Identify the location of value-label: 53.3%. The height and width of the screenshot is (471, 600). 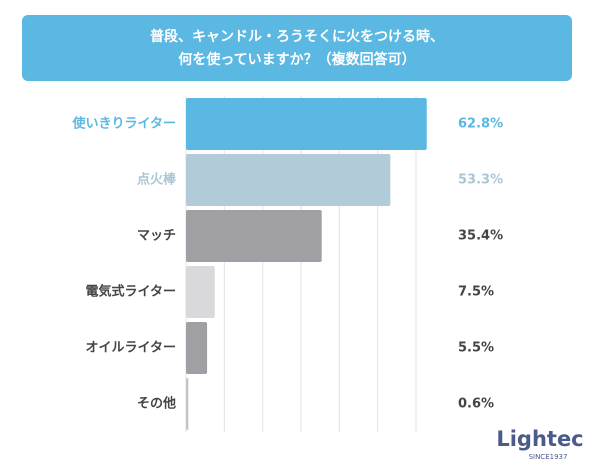
(480, 180).